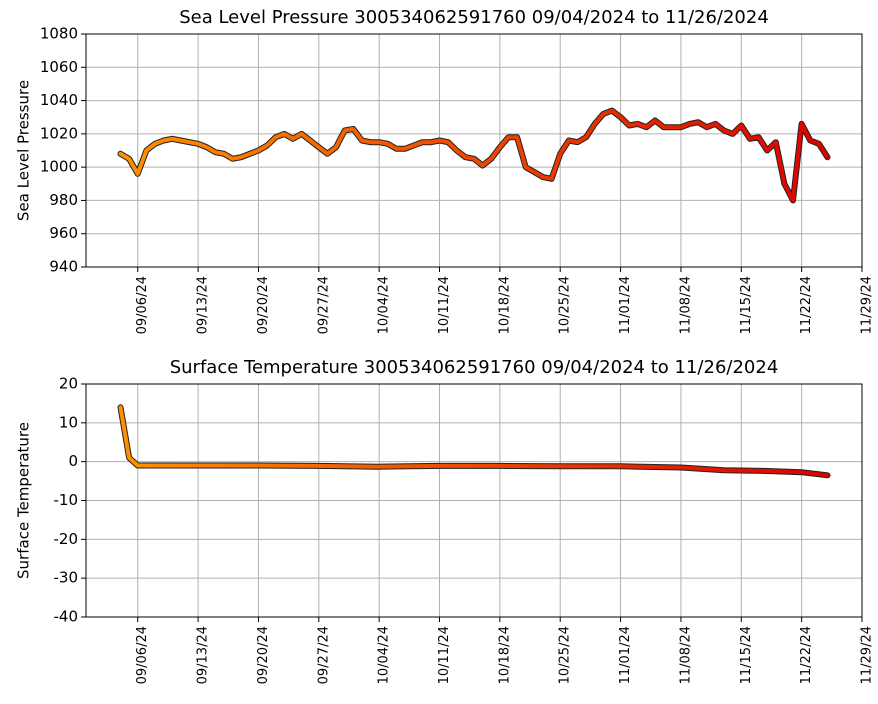 The height and width of the screenshot is (704, 878). Describe the element at coordinates (73, 461) in the screenshot. I see `y-tick-label: 0` at that location.